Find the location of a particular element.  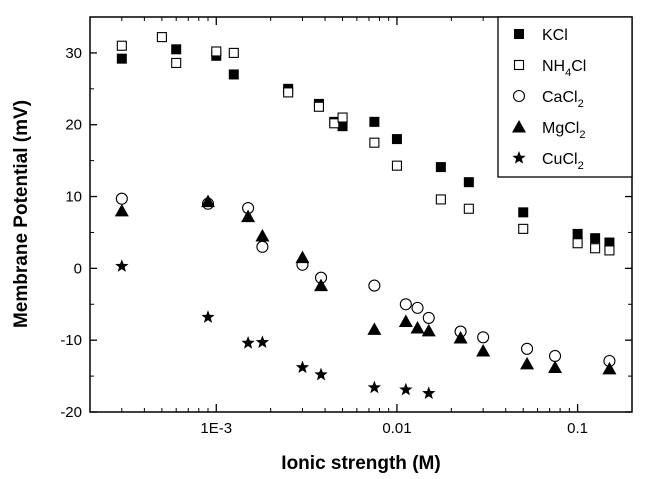

legend-label: KCl is located at coordinates (555, 35).